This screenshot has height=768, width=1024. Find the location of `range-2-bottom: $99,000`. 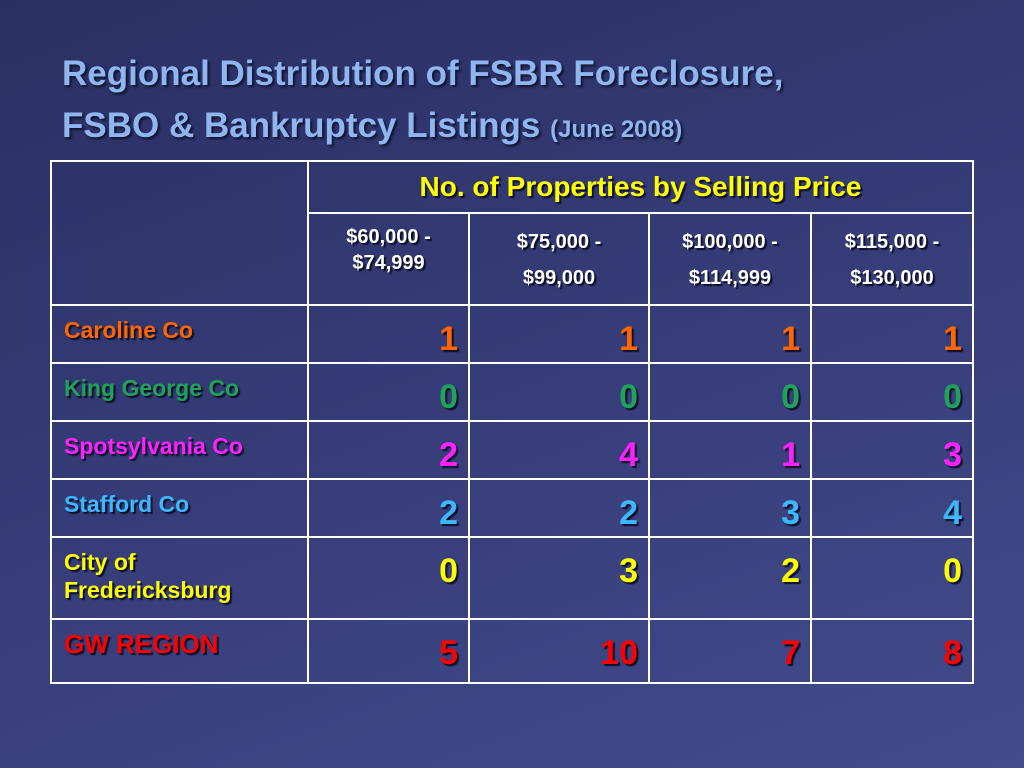

range-2-bottom: $99,000 is located at coordinates (559, 278).